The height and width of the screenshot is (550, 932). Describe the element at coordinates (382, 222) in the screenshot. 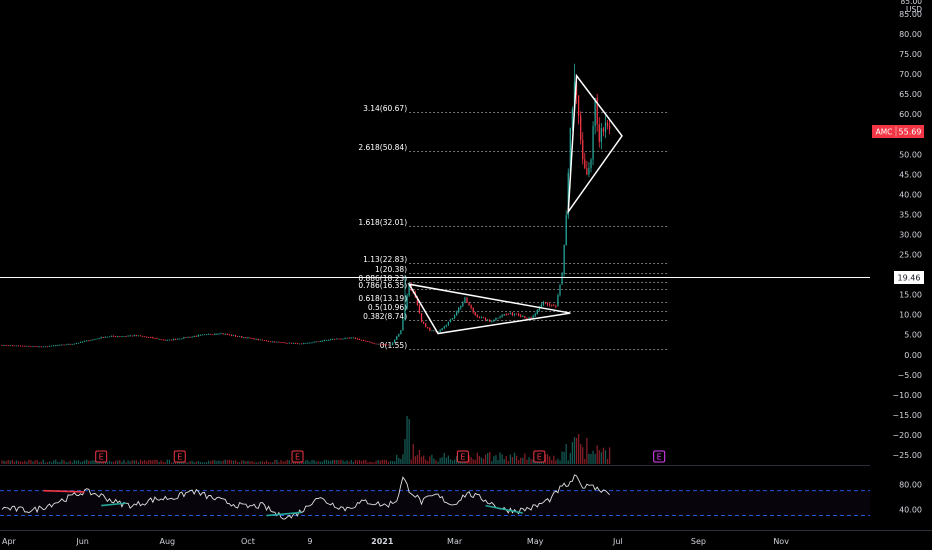

I see `fib-level-label: 1.618(32.01)` at that location.